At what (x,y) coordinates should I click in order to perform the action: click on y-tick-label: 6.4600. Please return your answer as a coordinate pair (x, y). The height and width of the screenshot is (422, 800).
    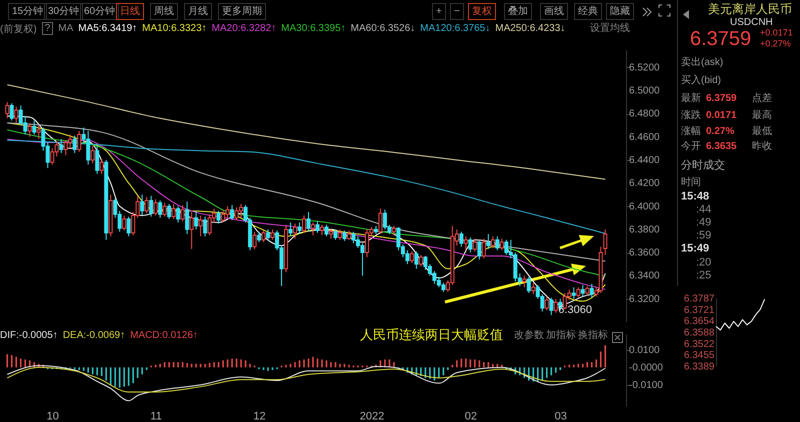
    Looking at the image, I should click on (644, 137).